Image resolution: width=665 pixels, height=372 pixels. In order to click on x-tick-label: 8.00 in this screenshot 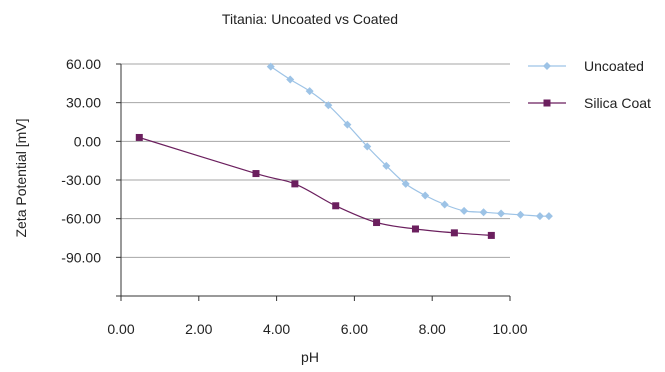, I will do `click(432, 329)`.